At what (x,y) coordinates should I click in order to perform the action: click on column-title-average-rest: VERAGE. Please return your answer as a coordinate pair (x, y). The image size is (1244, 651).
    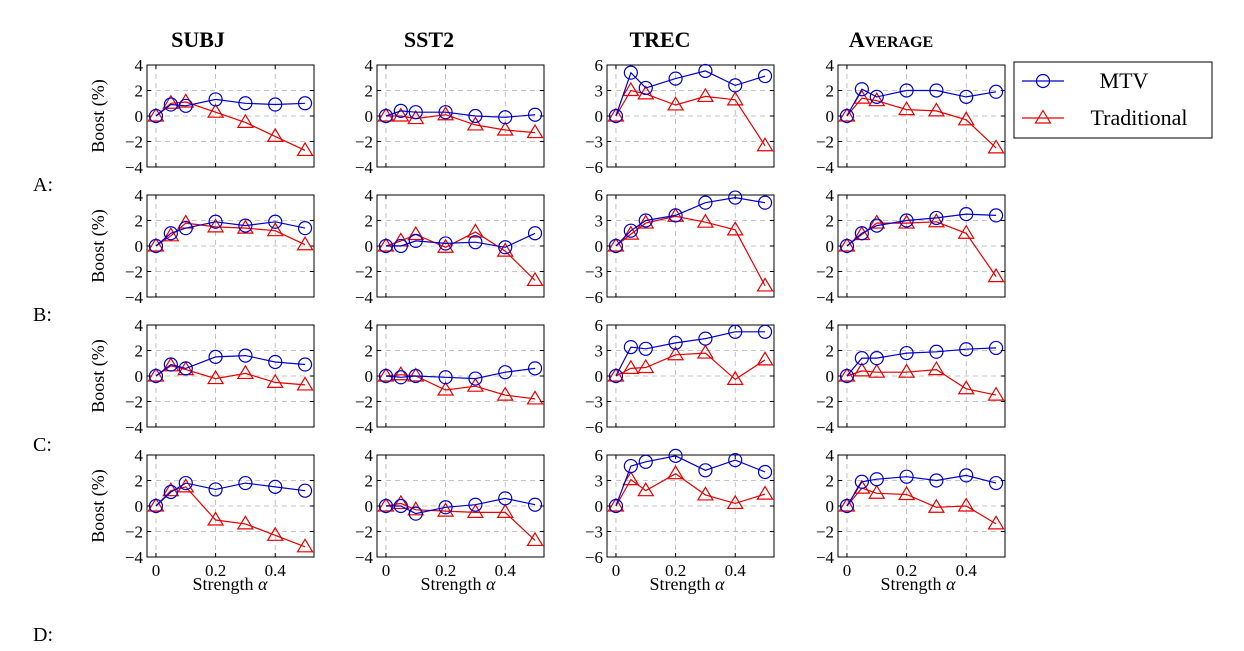
    Looking at the image, I should click on (899, 42).